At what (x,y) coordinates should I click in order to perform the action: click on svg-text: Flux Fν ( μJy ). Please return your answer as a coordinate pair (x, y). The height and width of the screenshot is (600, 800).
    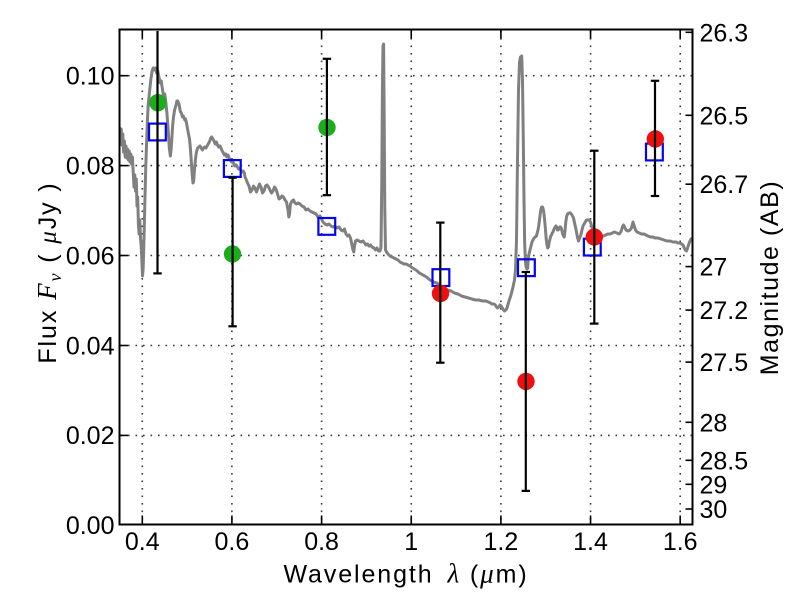
    Looking at the image, I should click on (48, 272).